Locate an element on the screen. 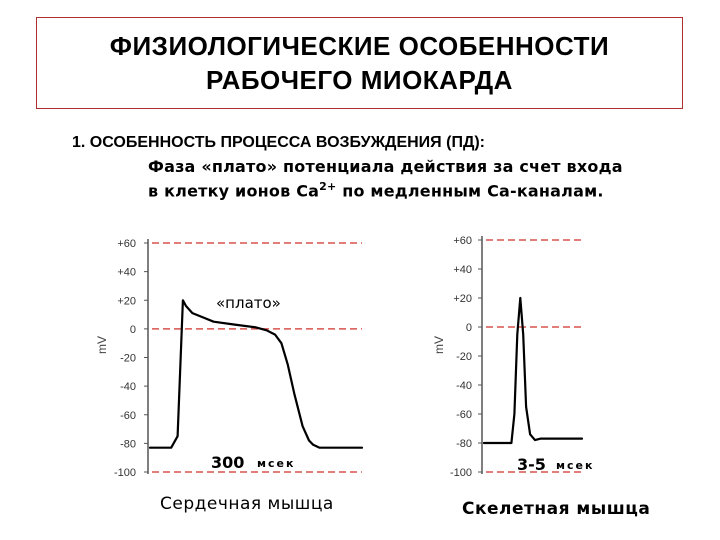 This screenshot has width=720, height=540. cardiac-duration-value: 300 is located at coordinates (227, 462).